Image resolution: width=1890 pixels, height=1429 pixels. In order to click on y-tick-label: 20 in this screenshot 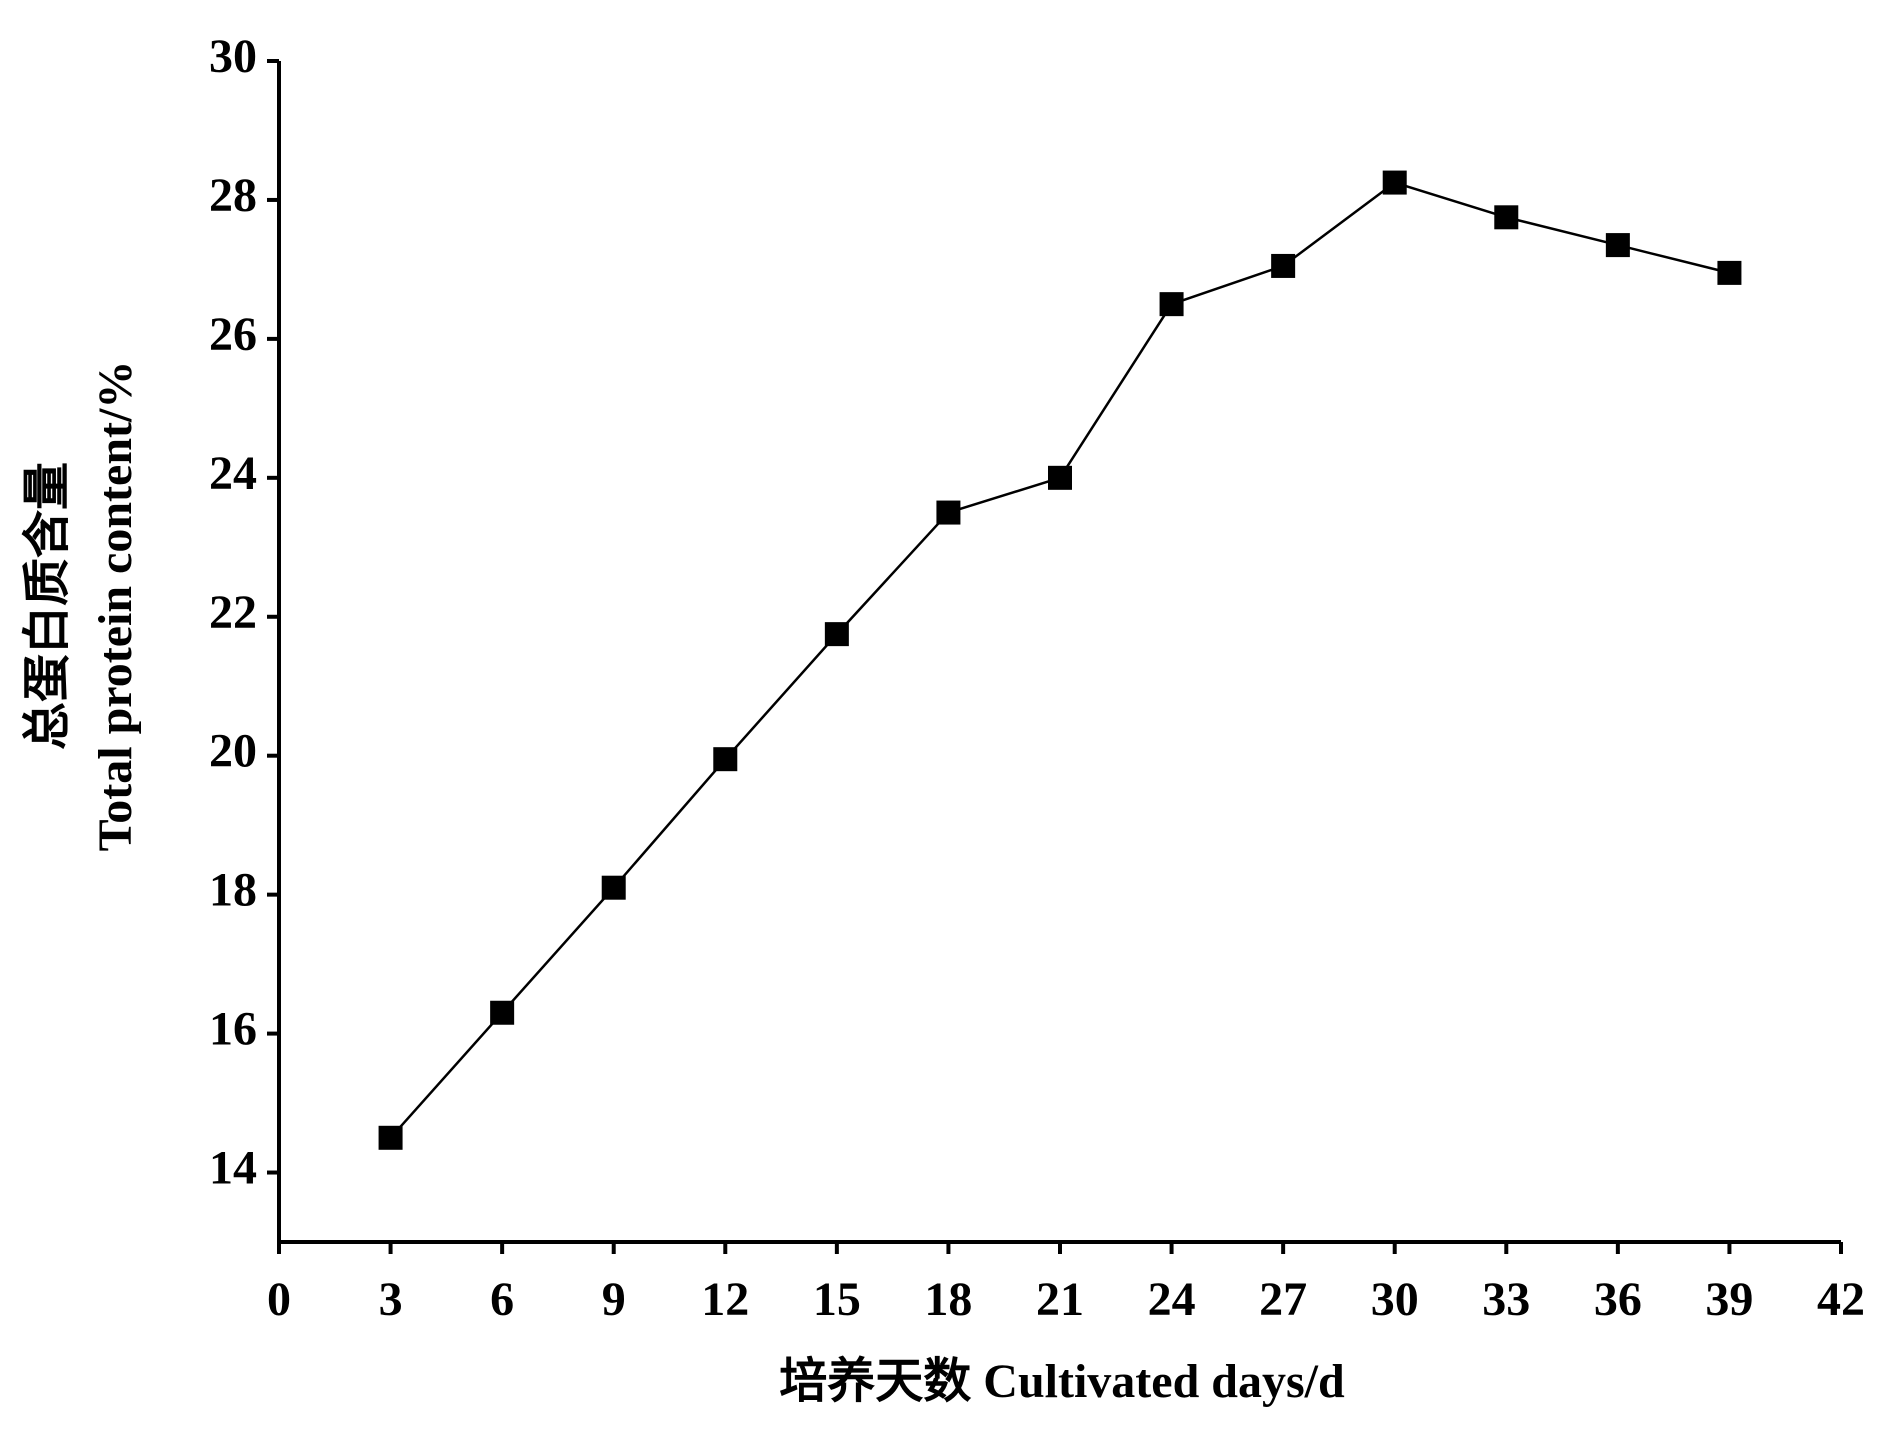, I will do `click(233, 751)`.